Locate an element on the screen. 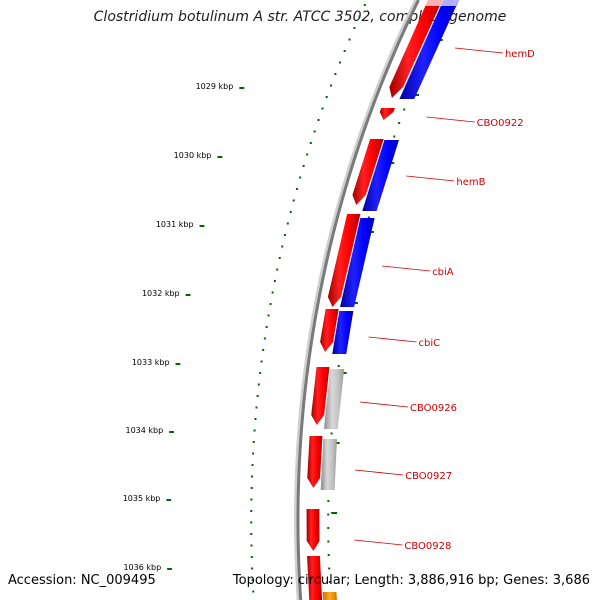  kbp-label: 1036 kbp is located at coordinates (142, 567).